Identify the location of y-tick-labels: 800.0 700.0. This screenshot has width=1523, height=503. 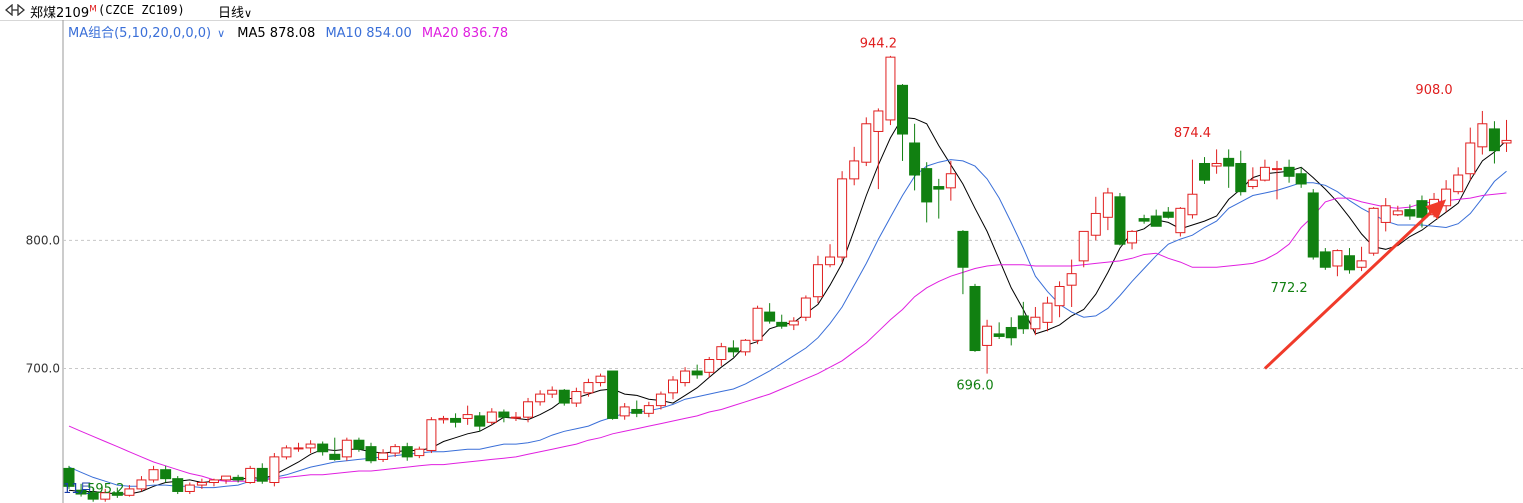
(43, 304).